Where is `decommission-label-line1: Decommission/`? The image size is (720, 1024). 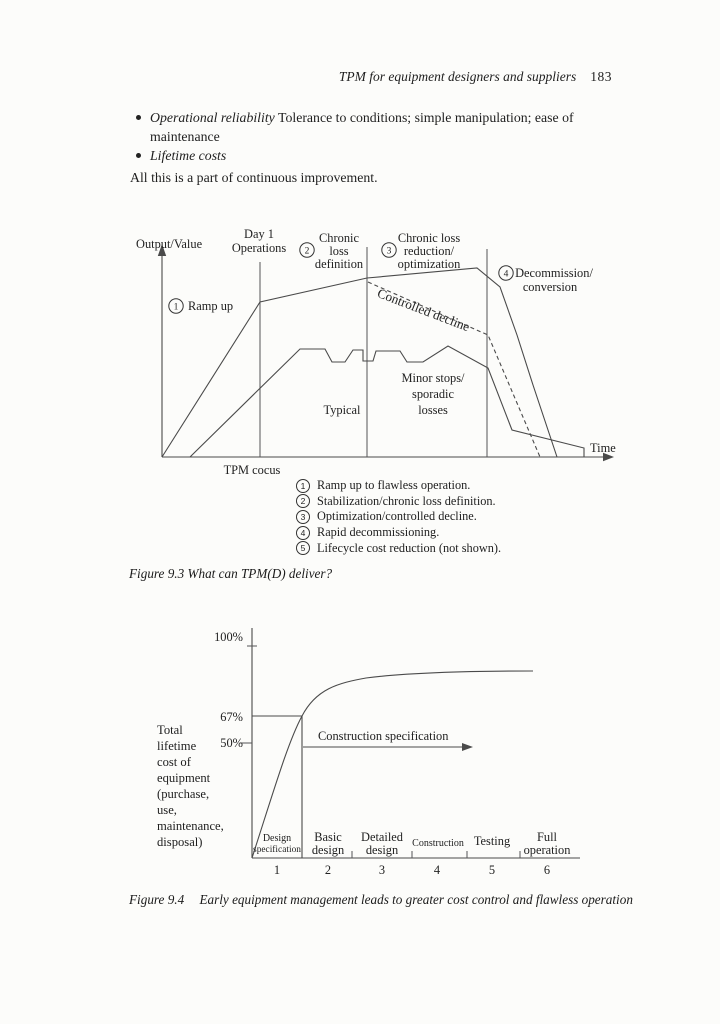 decommission-label-line1: Decommission/ is located at coordinates (554, 273).